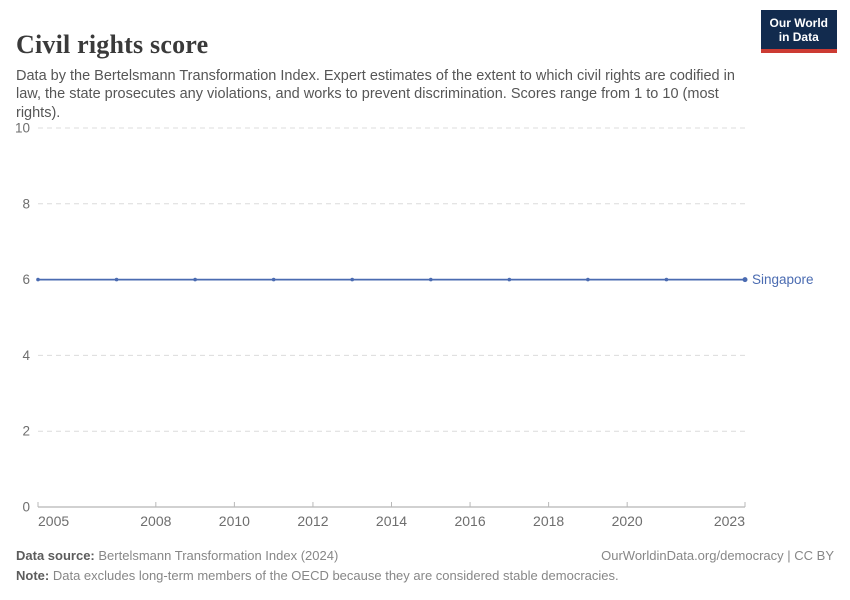 The image size is (850, 600). Describe the element at coordinates (729, 521) in the screenshot. I see `x-axis-label-2023: 2023` at that location.